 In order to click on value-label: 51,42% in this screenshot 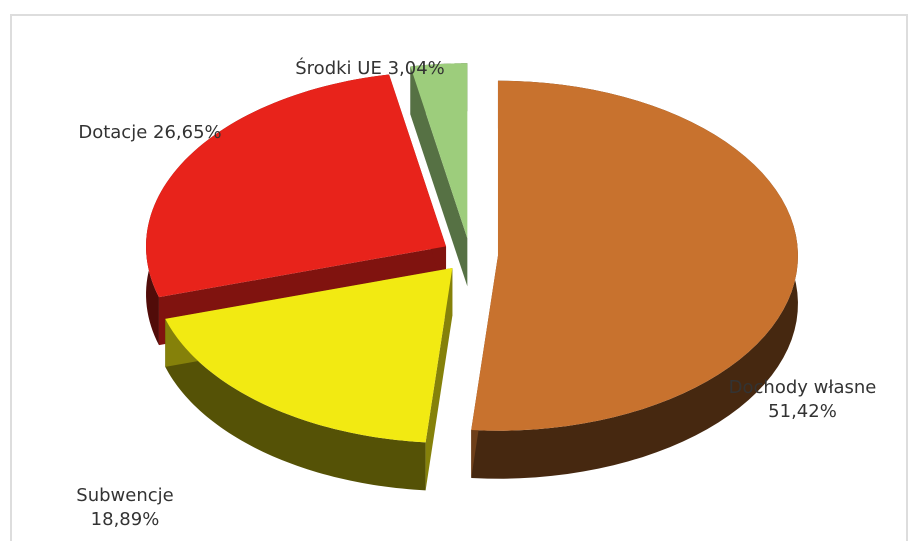, I will do `click(802, 411)`.